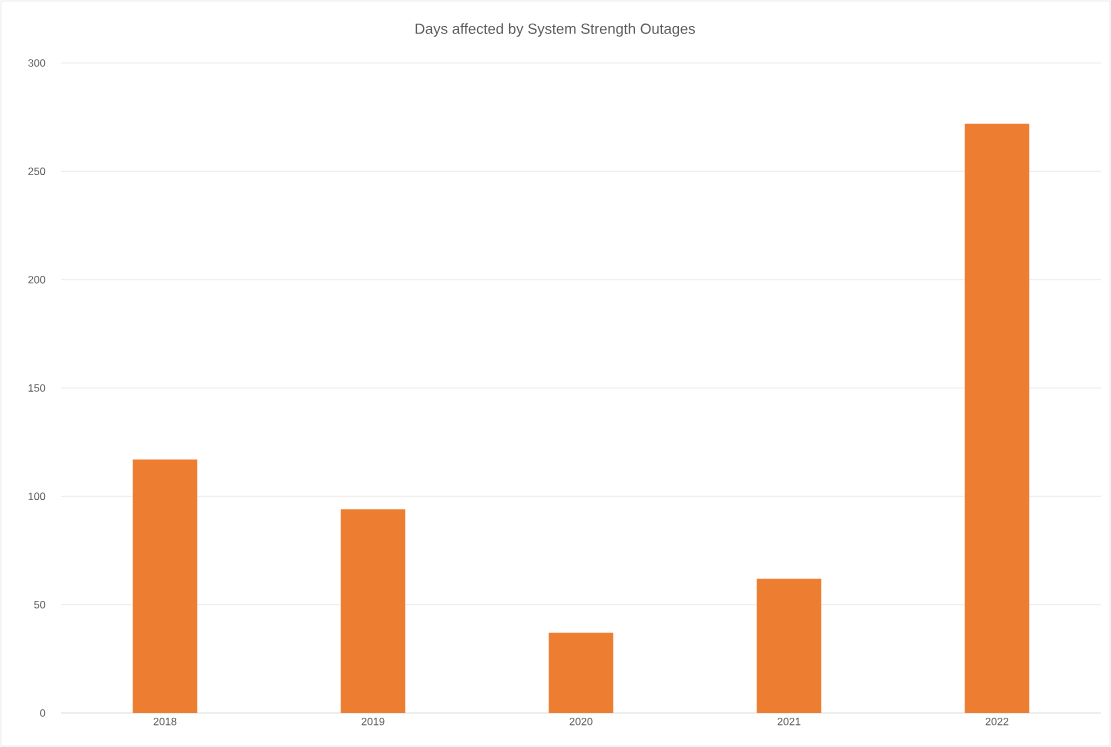  What do you see at coordinates (373, 721) in the screenshot?
I see `x-tick-label: 2019` at bounding box center [373, 721].